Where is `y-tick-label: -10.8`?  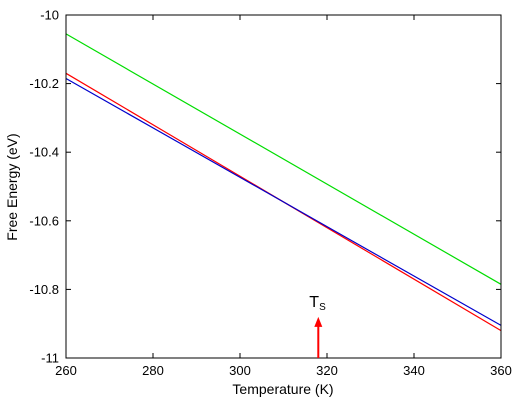 y-tick-label: -10.8 is located at coordinates (44, 289).